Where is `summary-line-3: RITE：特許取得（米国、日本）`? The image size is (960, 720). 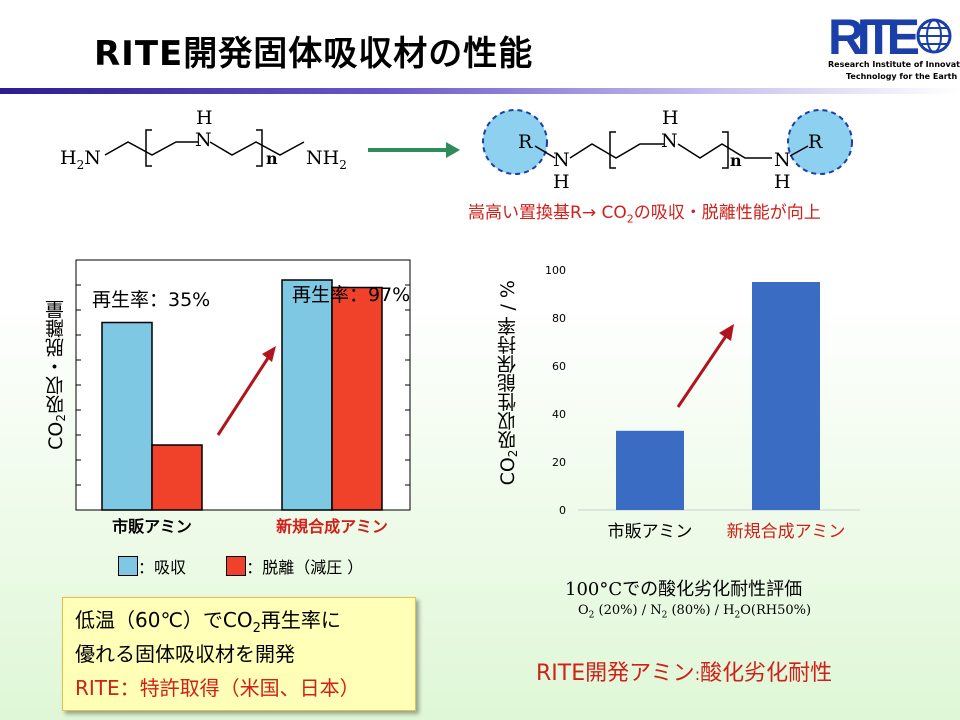 summary-line-3: RITE：特許取得（米国、日本） is located at coordinates (217, 688).